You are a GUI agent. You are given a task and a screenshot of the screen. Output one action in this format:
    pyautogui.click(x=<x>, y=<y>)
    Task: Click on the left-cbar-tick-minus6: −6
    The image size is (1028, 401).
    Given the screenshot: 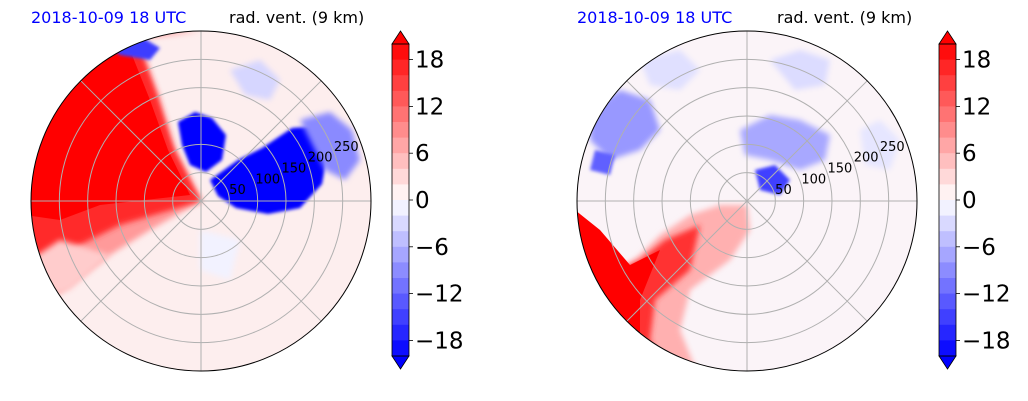 What is the action you would take?
    pyautogui.click(x=432, y=248)
    